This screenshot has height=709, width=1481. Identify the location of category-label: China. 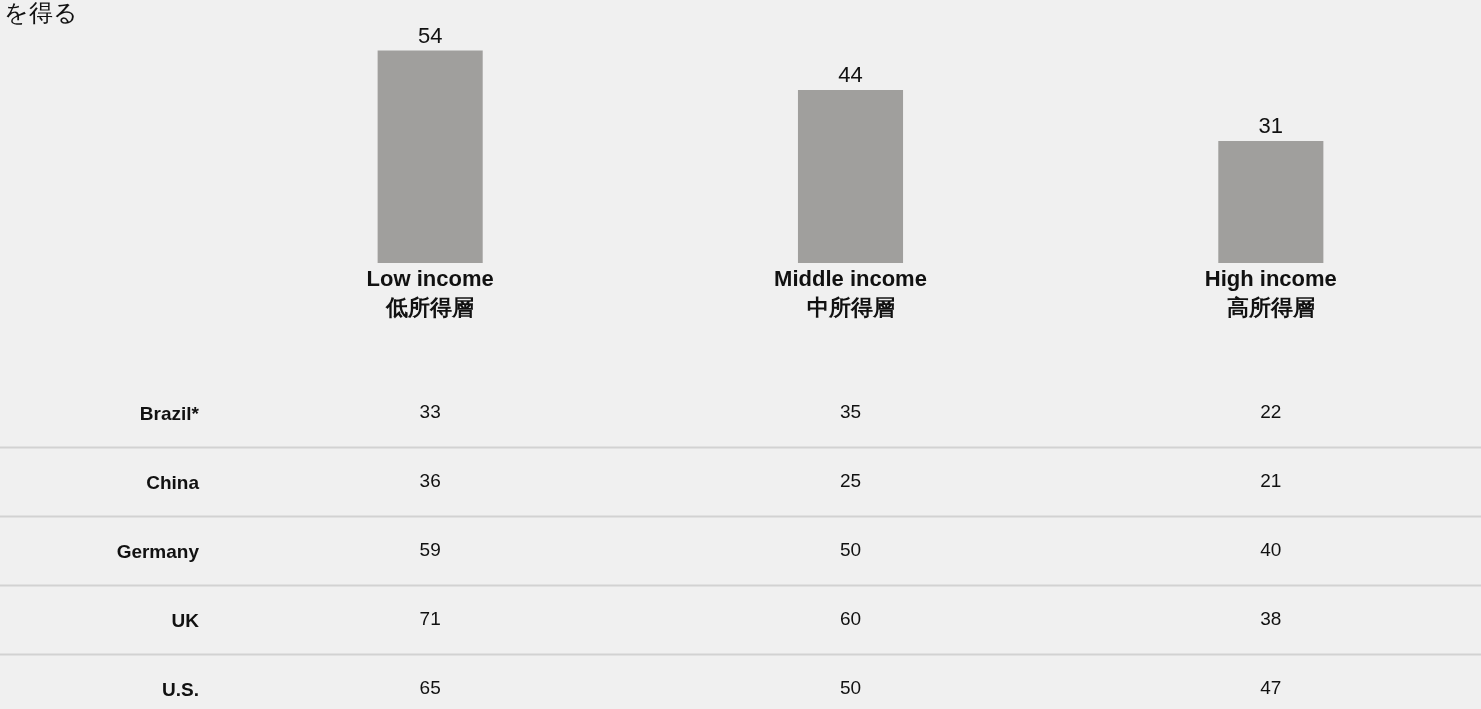
(173, 482).